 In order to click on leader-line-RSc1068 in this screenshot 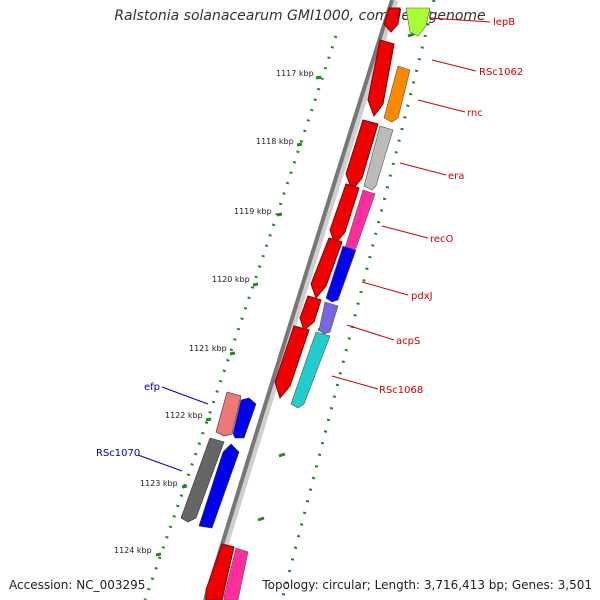, I will do `click(355, 382)`.